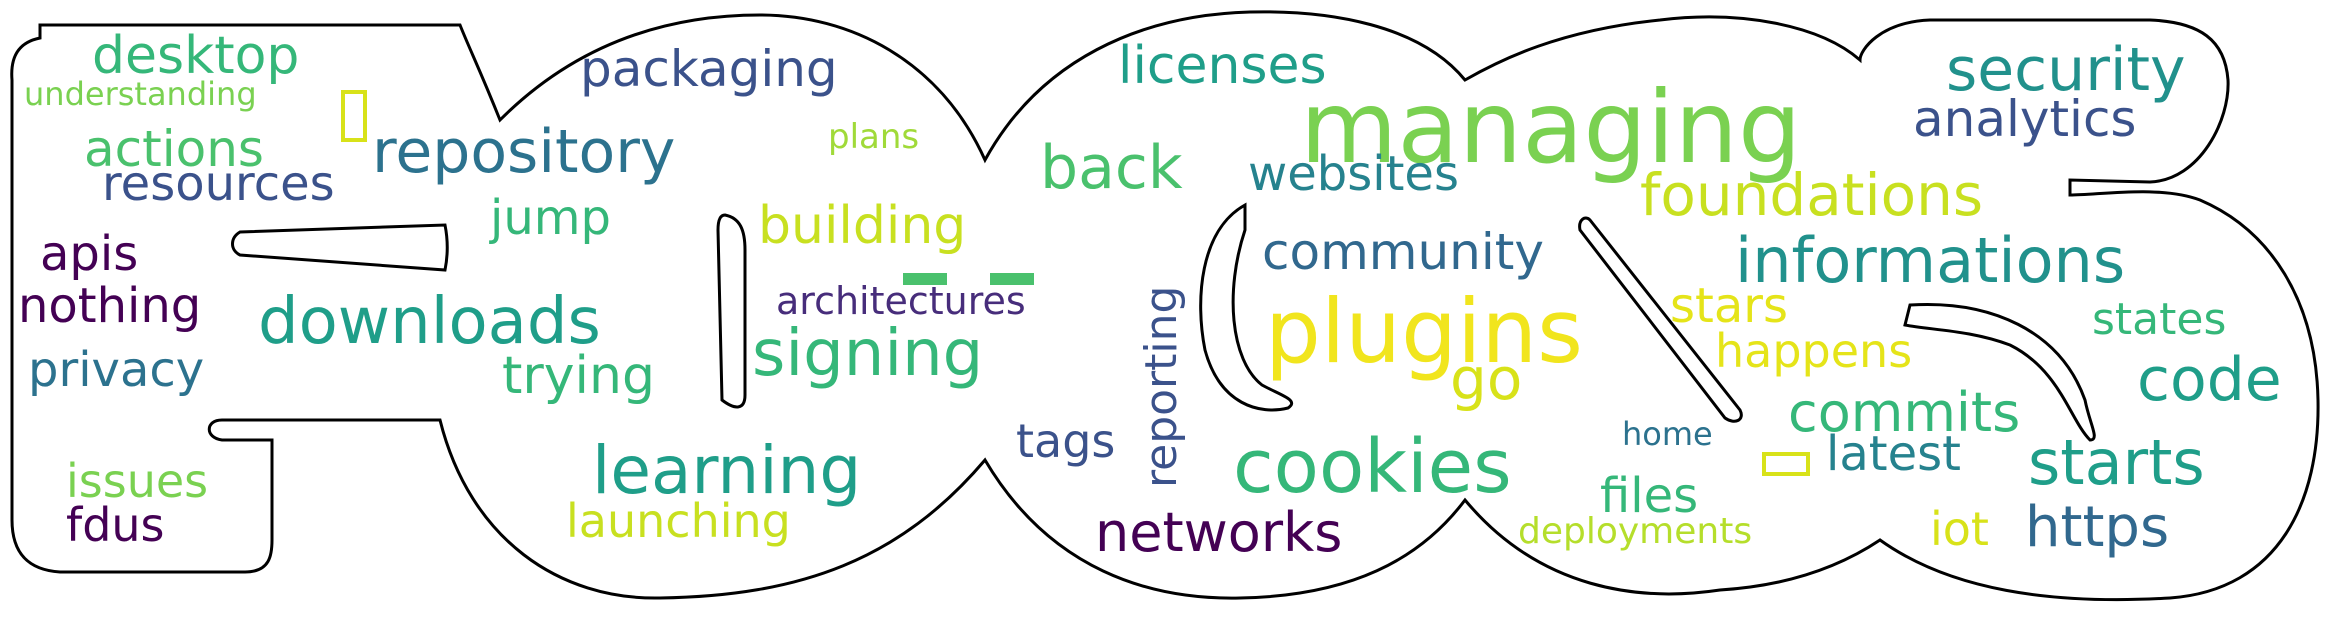 The width and height of the screenshot is (2326, 623). I want to click on word-plans: plans, so click(874, 137).